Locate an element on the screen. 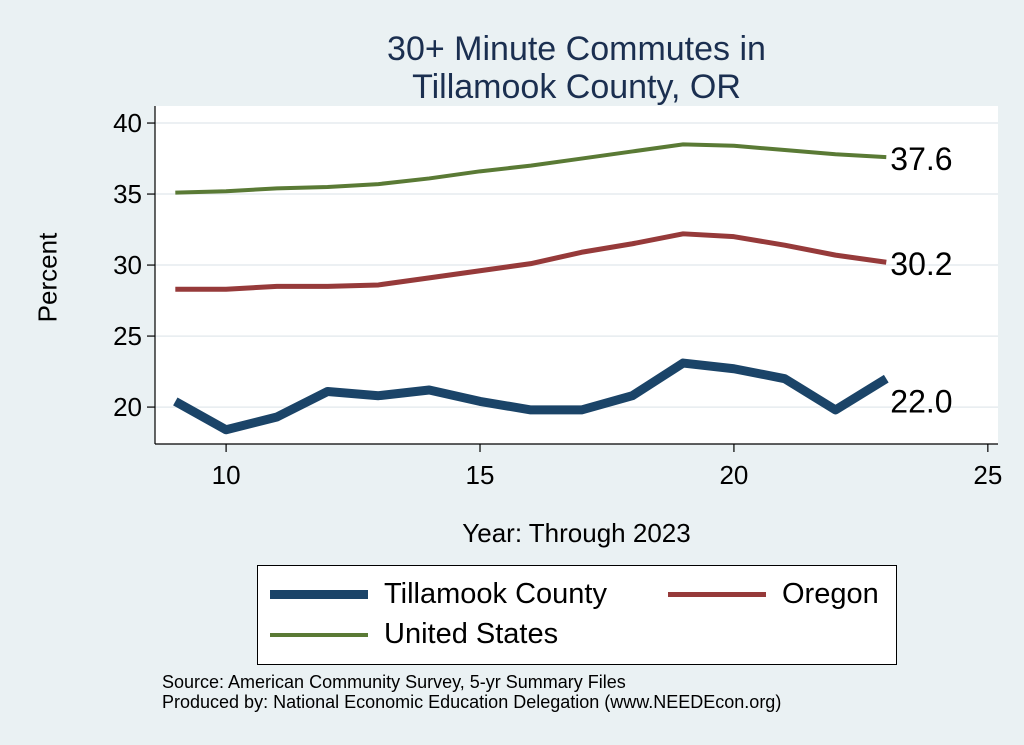  chart-title-line1: 30+ Minute Commutes in is located at coordinates (576, 49).